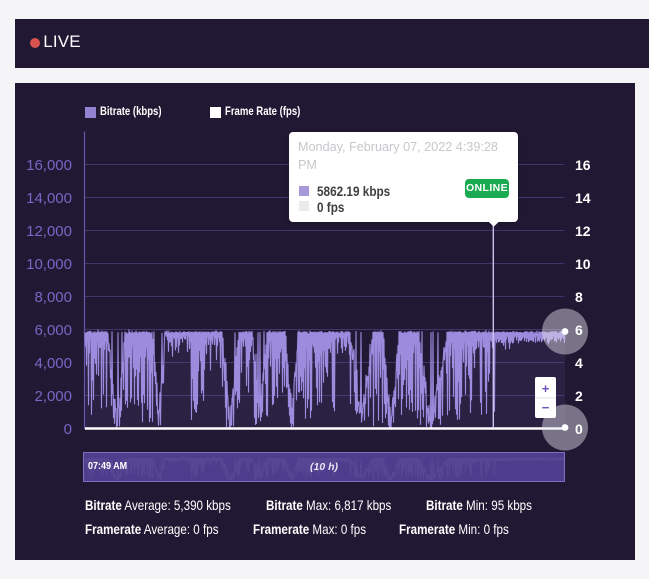 Image resolution: width=649 pixels, height=579 pixels. I want to click on svg-text: 16, so click(583, 165).